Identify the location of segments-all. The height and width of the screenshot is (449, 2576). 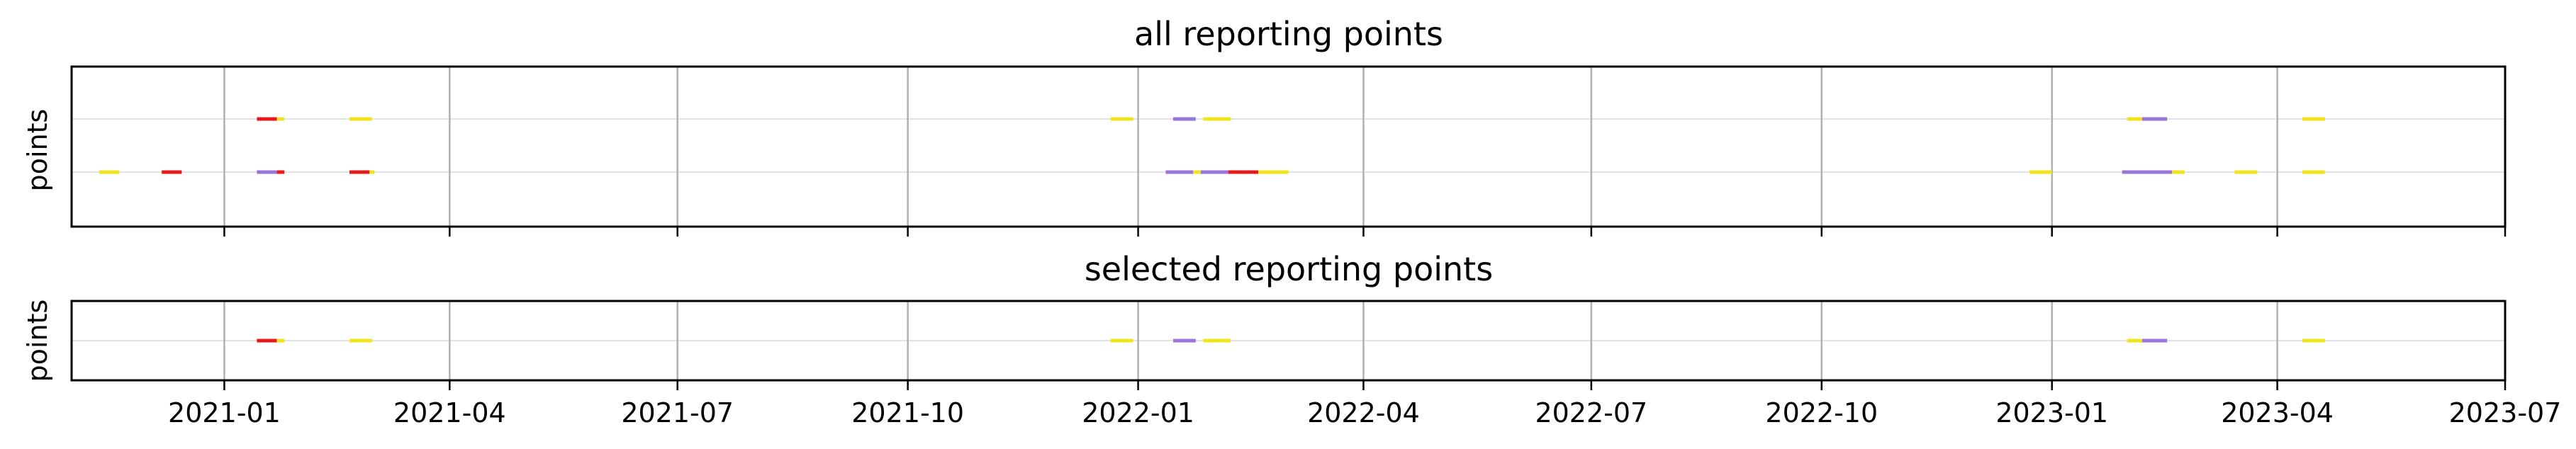
(1212, 145).